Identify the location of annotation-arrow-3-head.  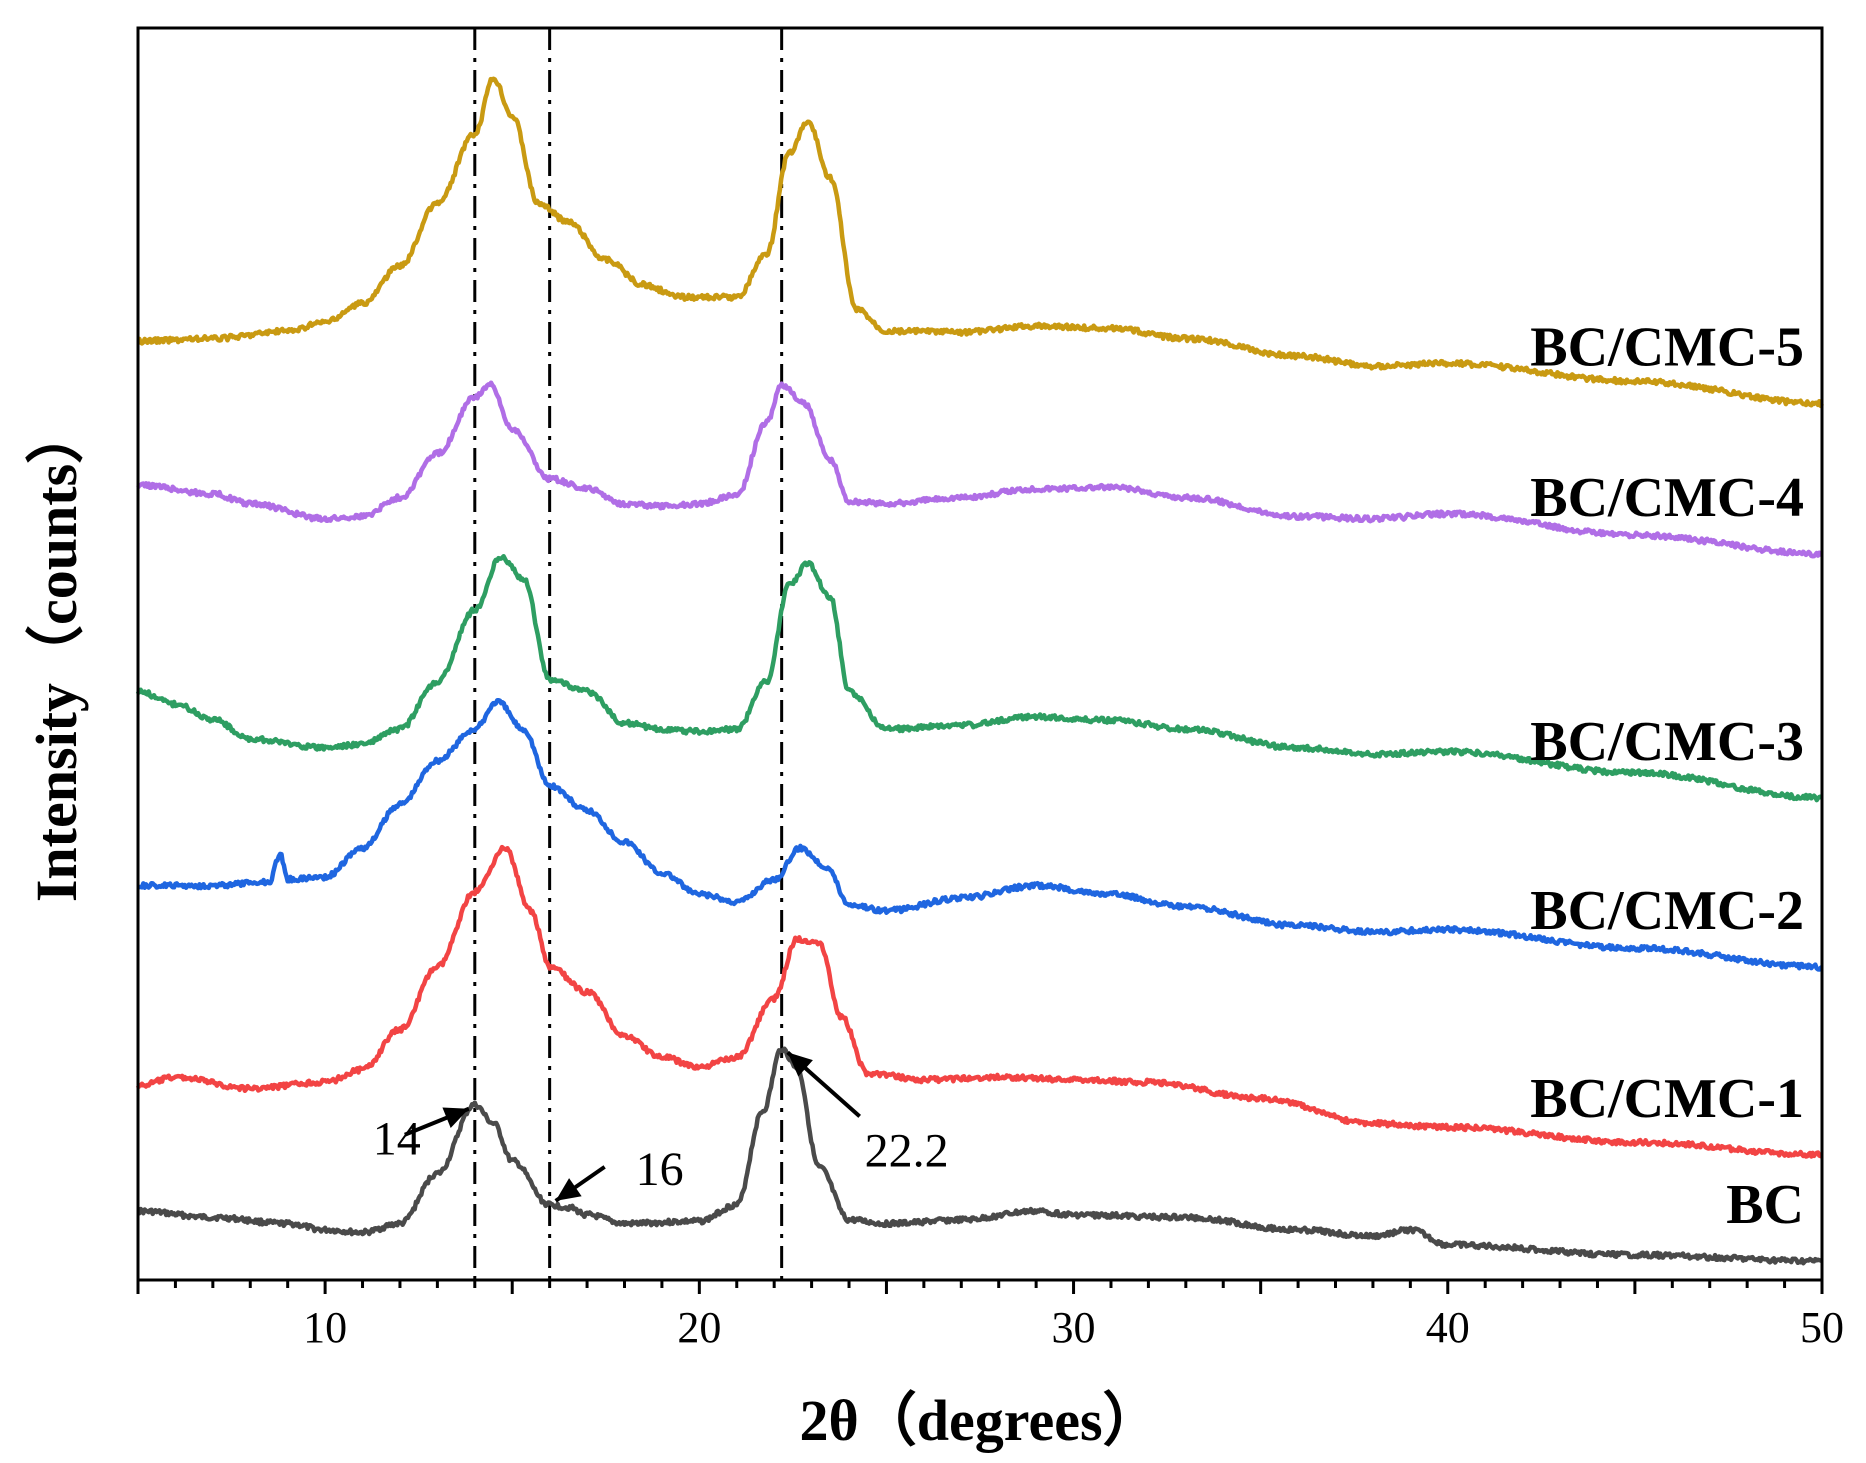
(800, 1064).